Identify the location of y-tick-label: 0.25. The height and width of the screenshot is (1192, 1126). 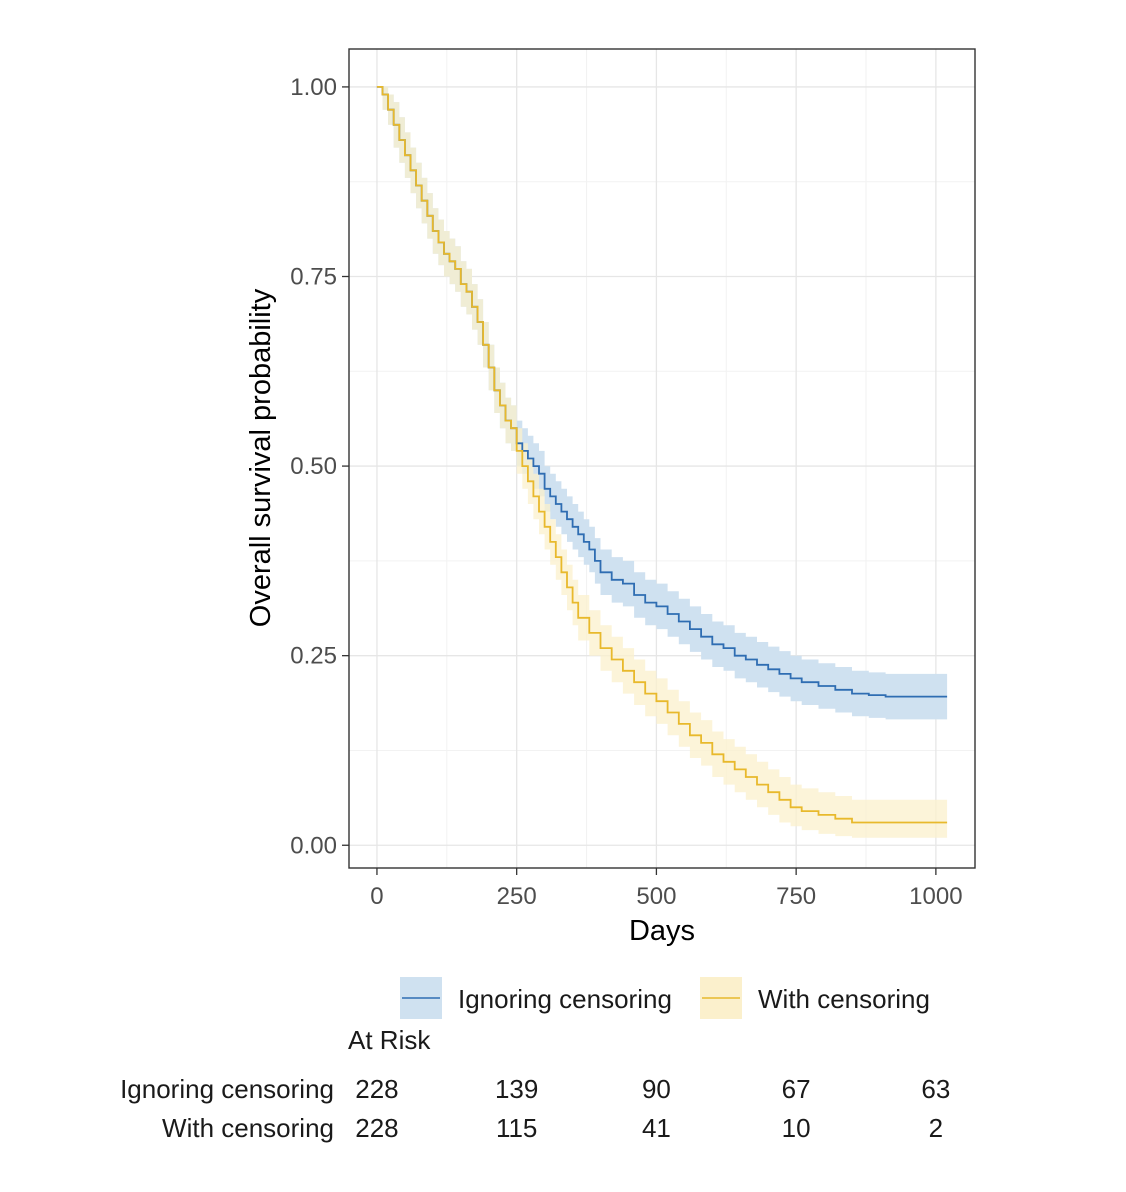
(313, 656).